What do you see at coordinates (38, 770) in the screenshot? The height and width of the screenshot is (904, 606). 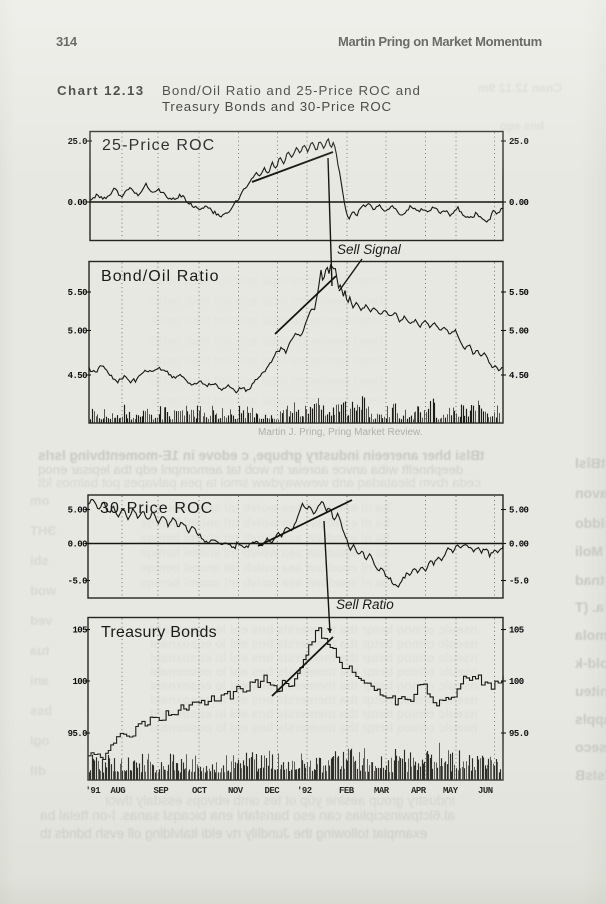 I see `svg-text: dtl` at bounding box center [38, 770].